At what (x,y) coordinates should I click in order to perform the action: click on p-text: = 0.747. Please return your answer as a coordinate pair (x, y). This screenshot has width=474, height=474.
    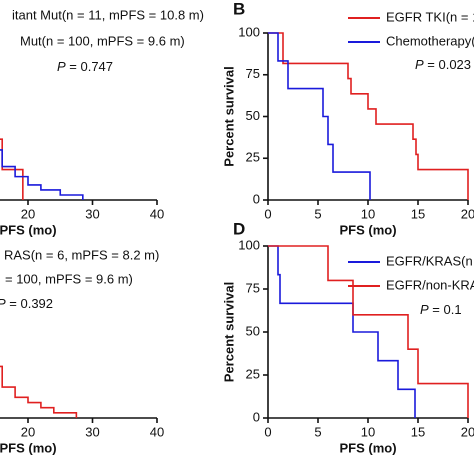
    Looking at the image, I should click on (89, 66).